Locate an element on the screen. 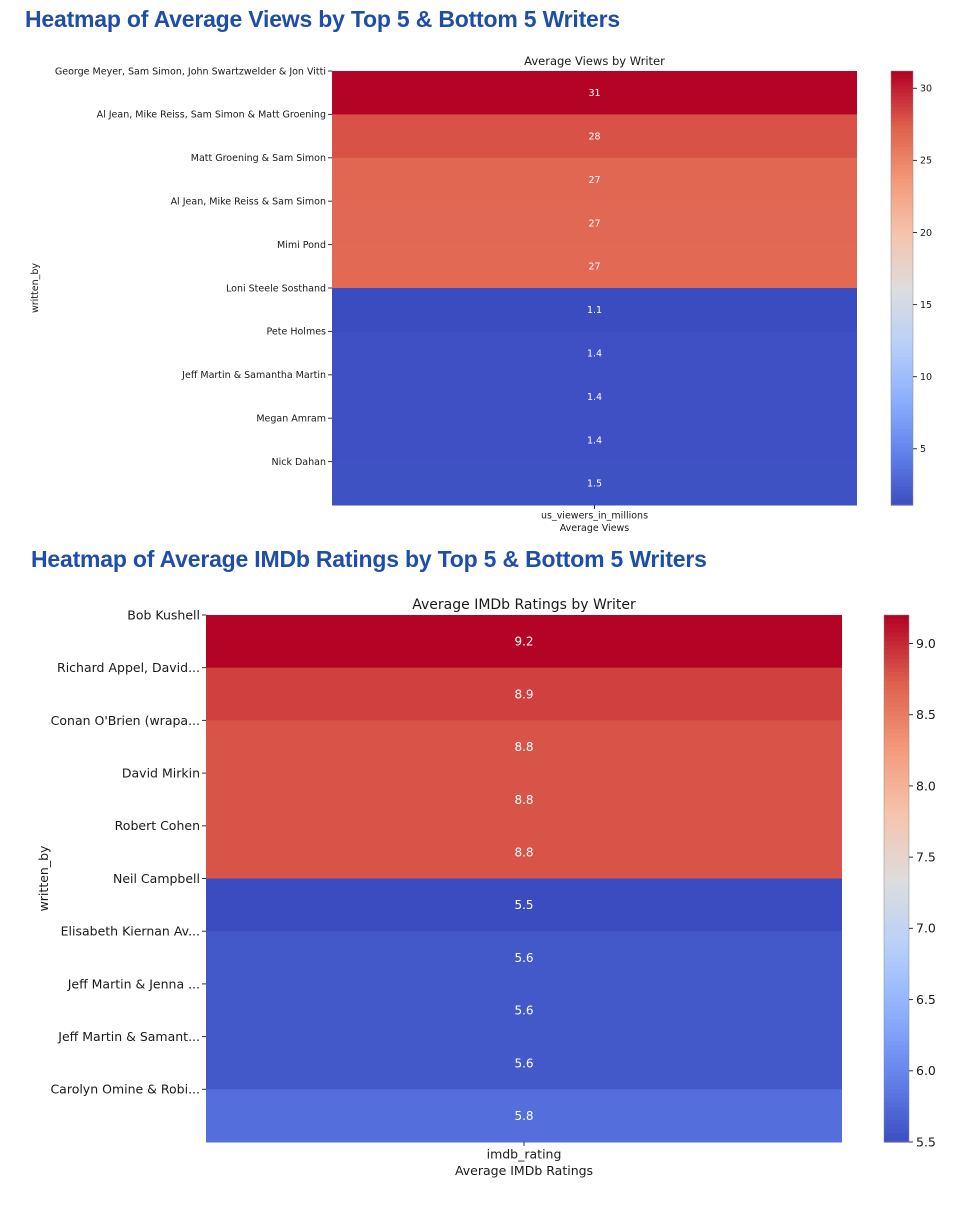 Image resolution: width=980 pixels, height=1208 pixels. cell-value-label: 1.4 is located at coordinates (594, 440).